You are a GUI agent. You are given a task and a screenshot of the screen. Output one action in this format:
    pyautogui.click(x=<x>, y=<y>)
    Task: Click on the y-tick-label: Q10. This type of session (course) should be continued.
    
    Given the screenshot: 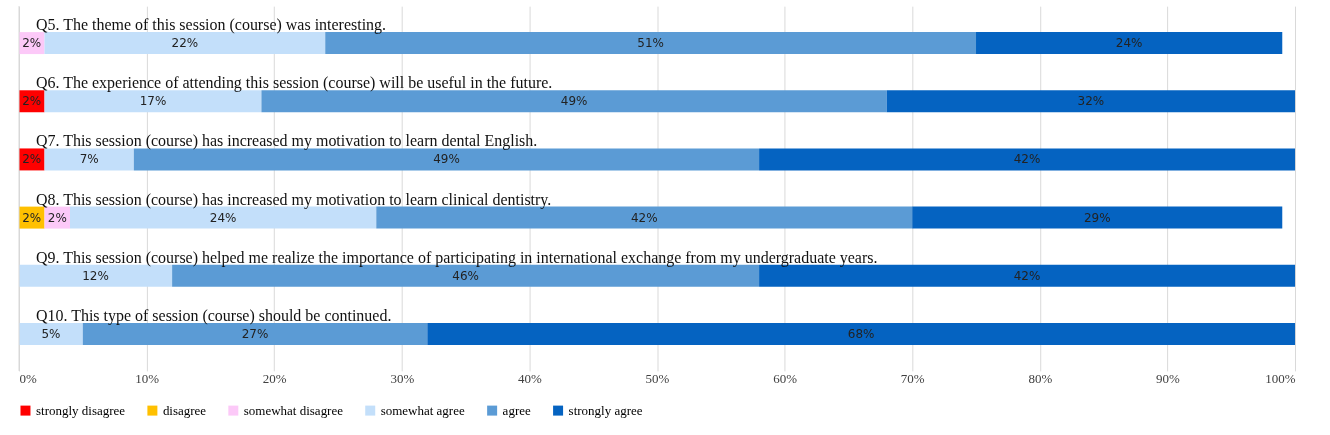 What is the action you would take?
    pyautogui.click(x=213, y=315)
    